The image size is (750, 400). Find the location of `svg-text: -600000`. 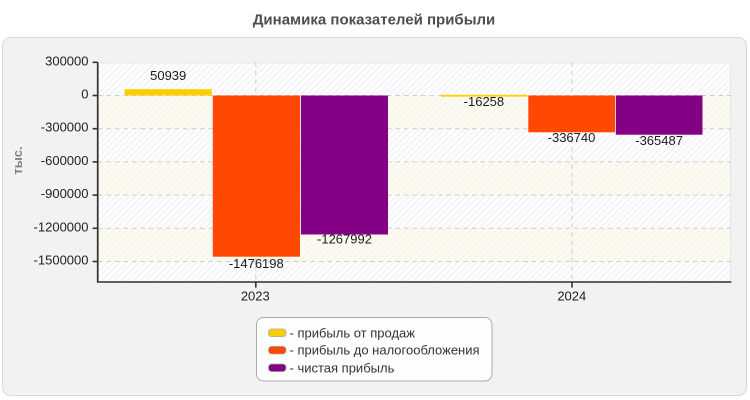

svg-text: -600000 is located at coordinates (65, 160).